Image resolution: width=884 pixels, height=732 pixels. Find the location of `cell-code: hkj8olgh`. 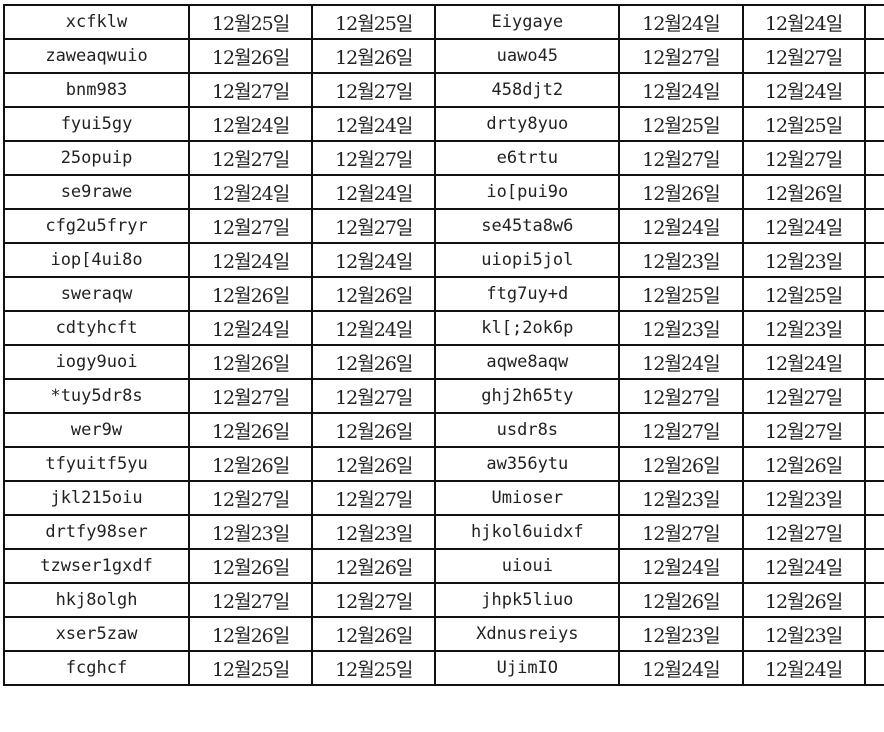

cell-code: hkj8olgh is located at coordinates (96, 600).